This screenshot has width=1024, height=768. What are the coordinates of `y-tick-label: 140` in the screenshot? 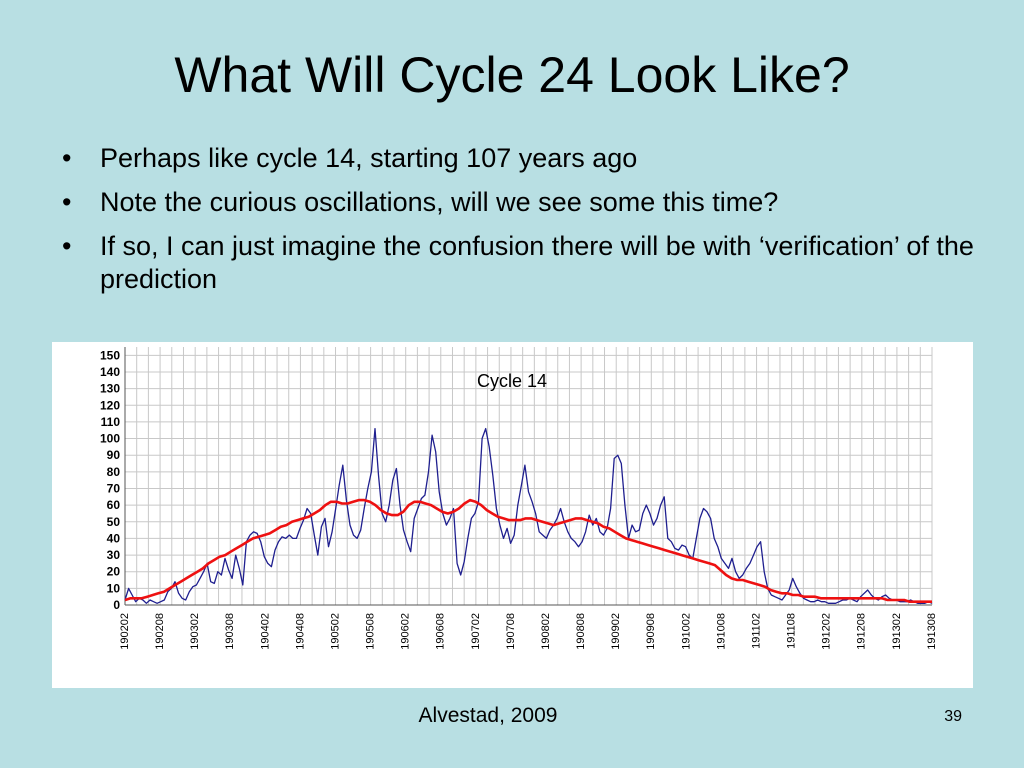 It's located at (110, 372).